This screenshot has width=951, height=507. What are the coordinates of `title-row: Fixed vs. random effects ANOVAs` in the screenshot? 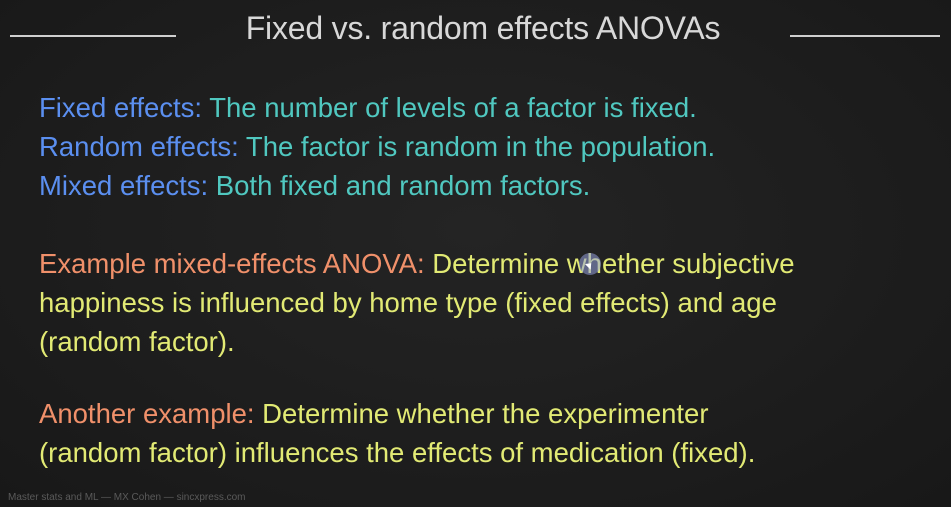 It's located at (475, 33).